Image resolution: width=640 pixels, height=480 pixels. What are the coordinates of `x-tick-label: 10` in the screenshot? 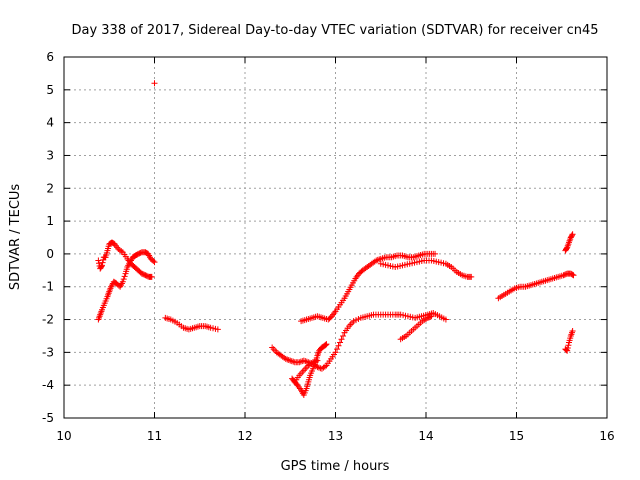 It's located at (63, 436).